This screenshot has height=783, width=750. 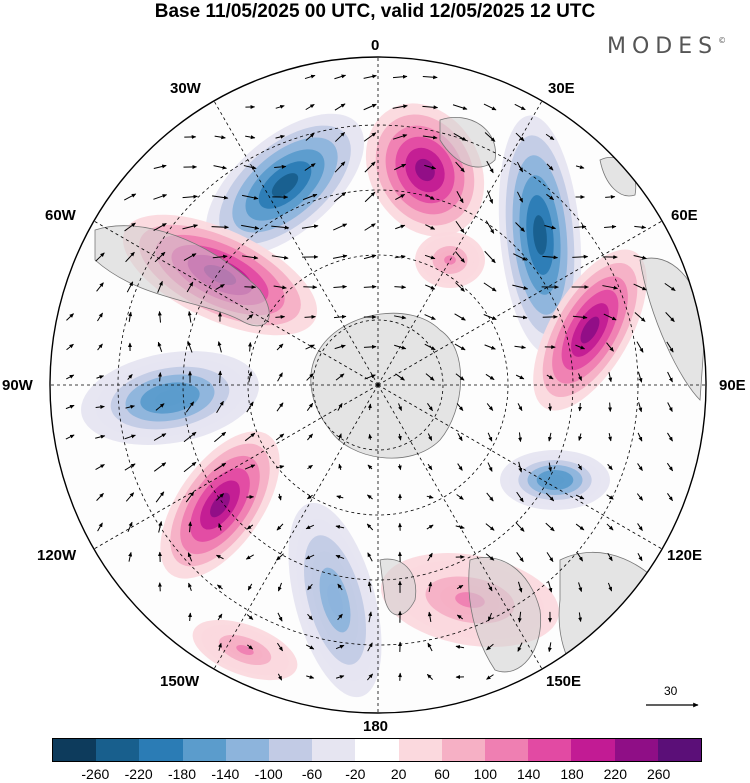 What do you see at coordinates (180, 681) in the screenshot?
I see `lon-label-150w: 150W` at bounding box center [180, 681].